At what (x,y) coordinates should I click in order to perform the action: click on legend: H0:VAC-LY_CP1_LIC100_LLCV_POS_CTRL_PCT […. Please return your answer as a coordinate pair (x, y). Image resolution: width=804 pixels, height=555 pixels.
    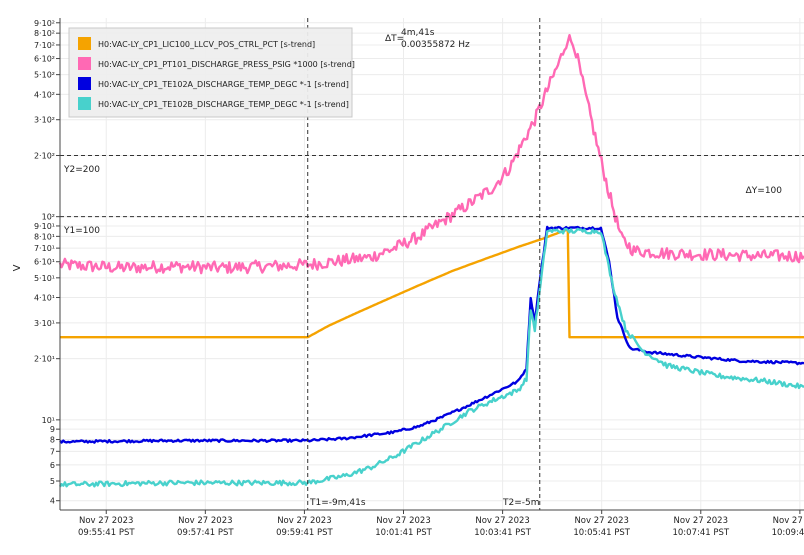
    Looking at the image, I should click on (211, 72).